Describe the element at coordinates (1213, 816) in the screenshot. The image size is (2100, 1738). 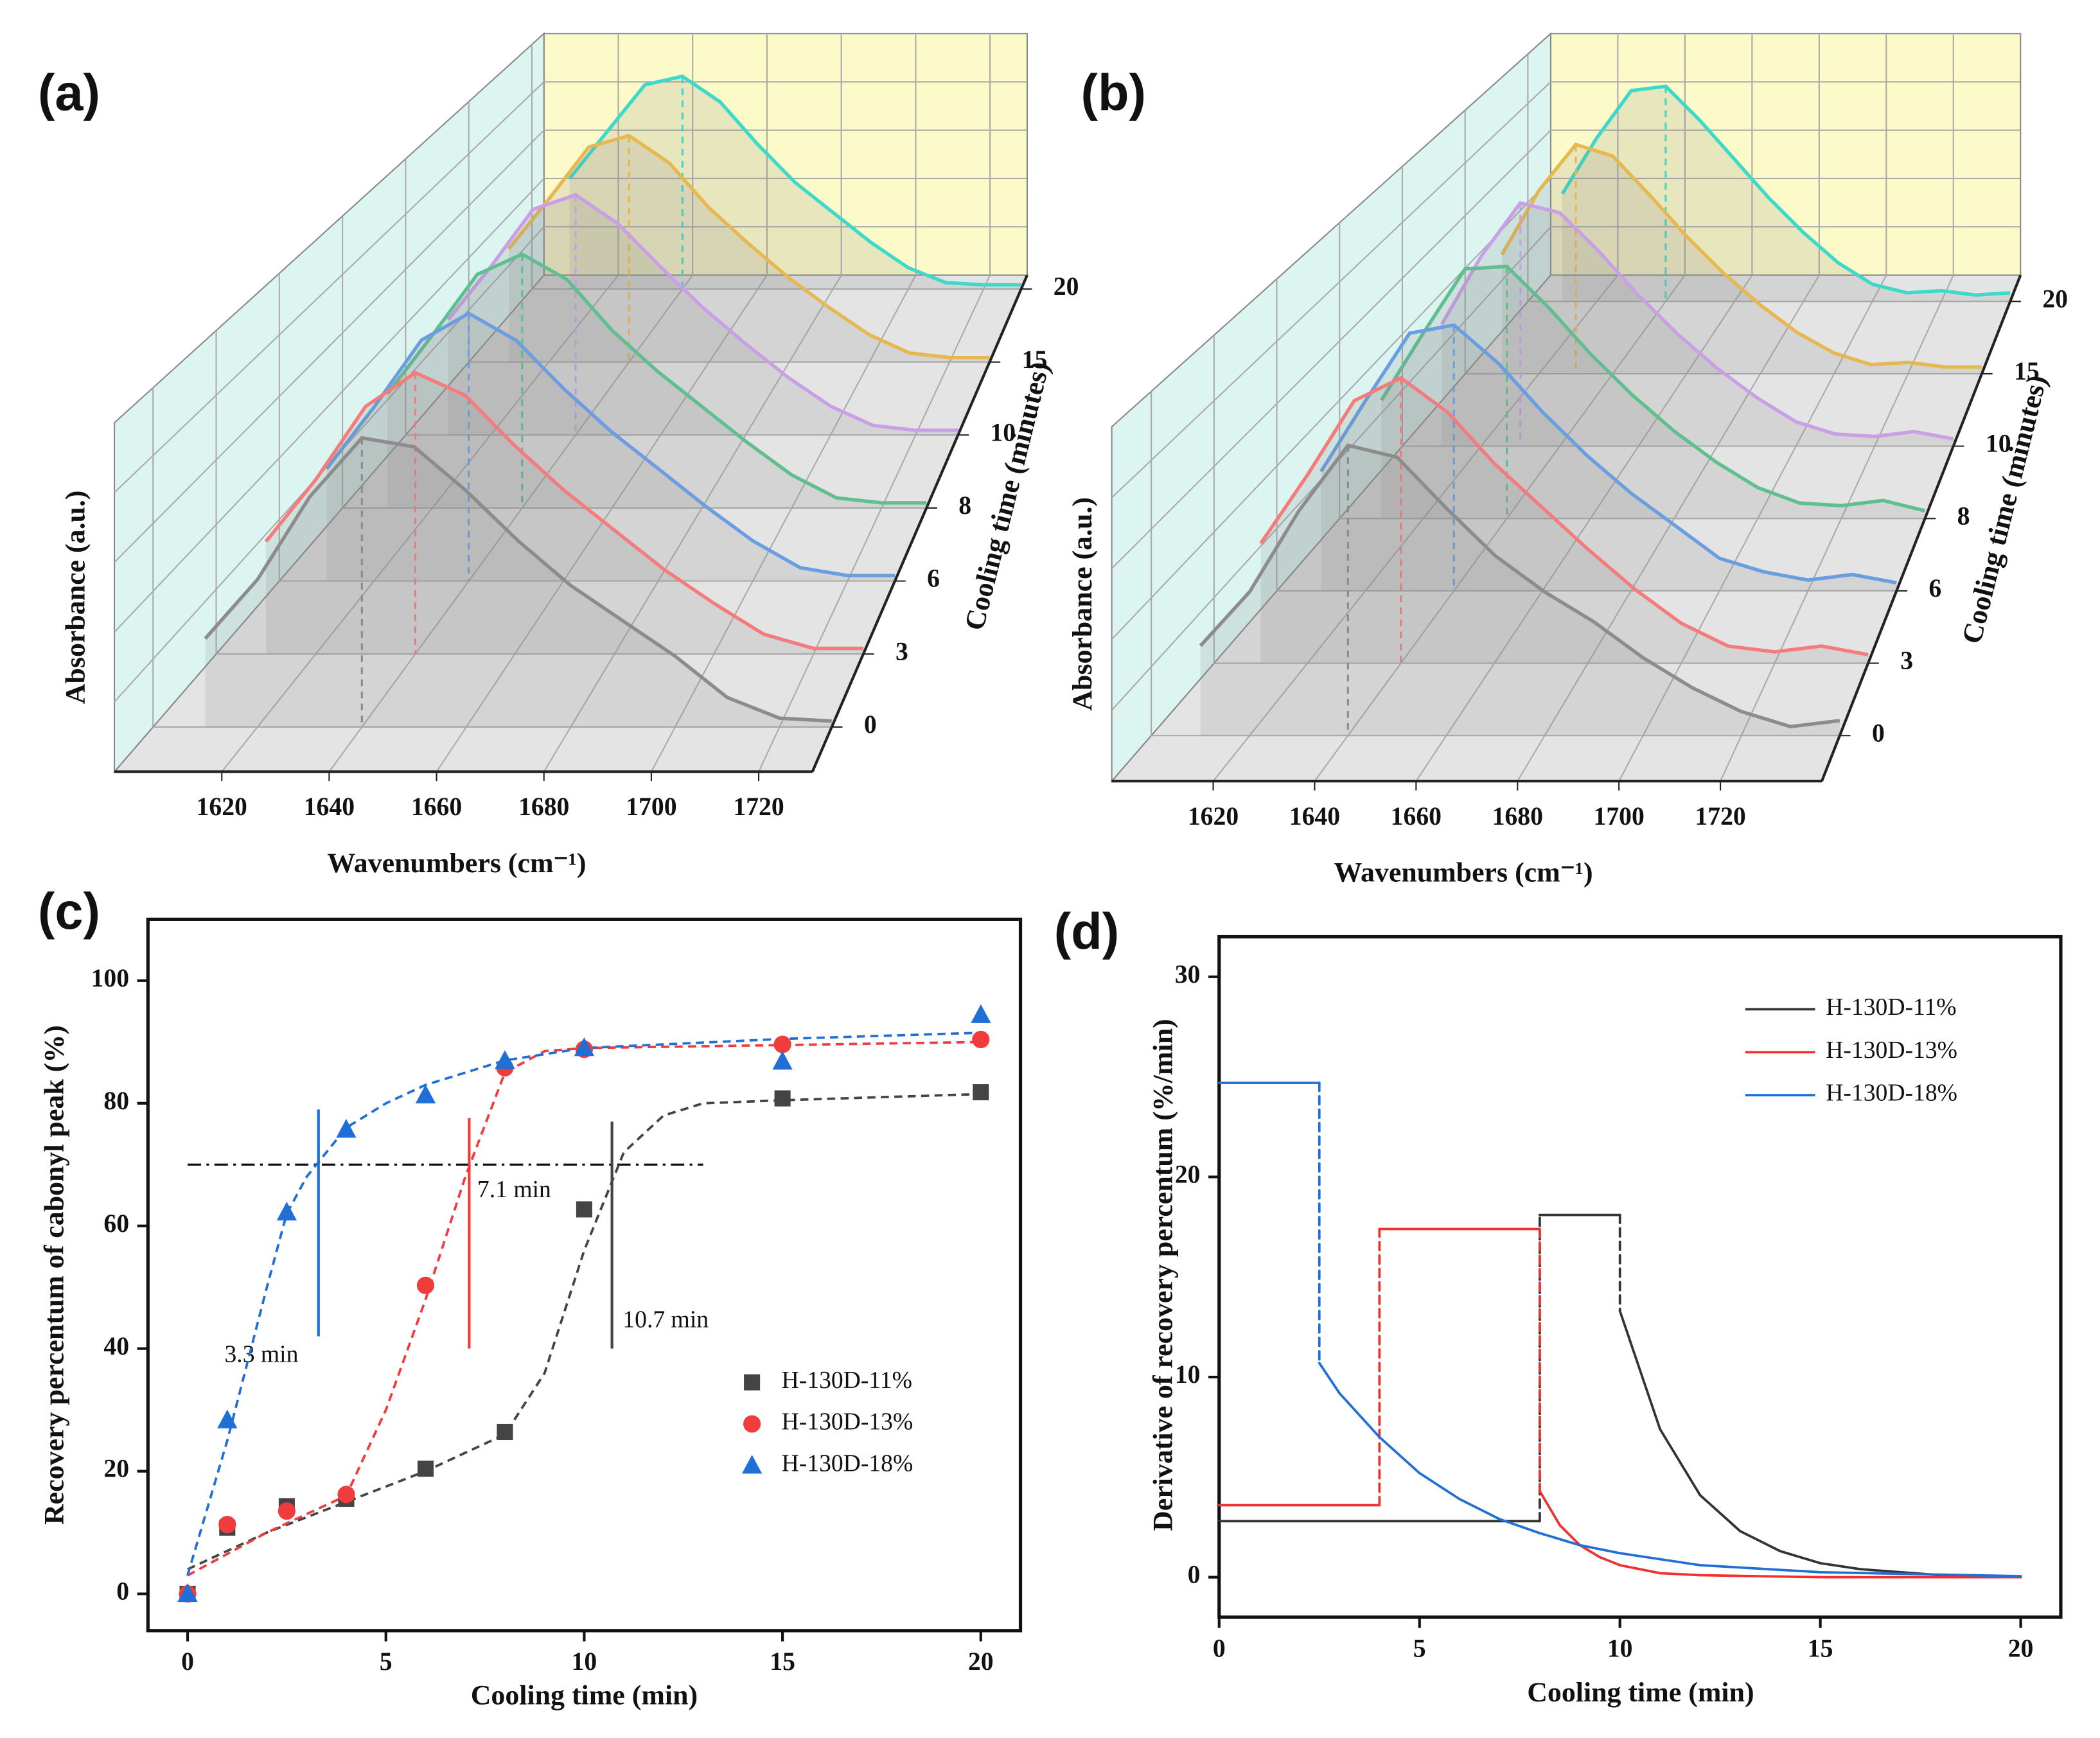
I see `x-tick-label: 1620` at that location.